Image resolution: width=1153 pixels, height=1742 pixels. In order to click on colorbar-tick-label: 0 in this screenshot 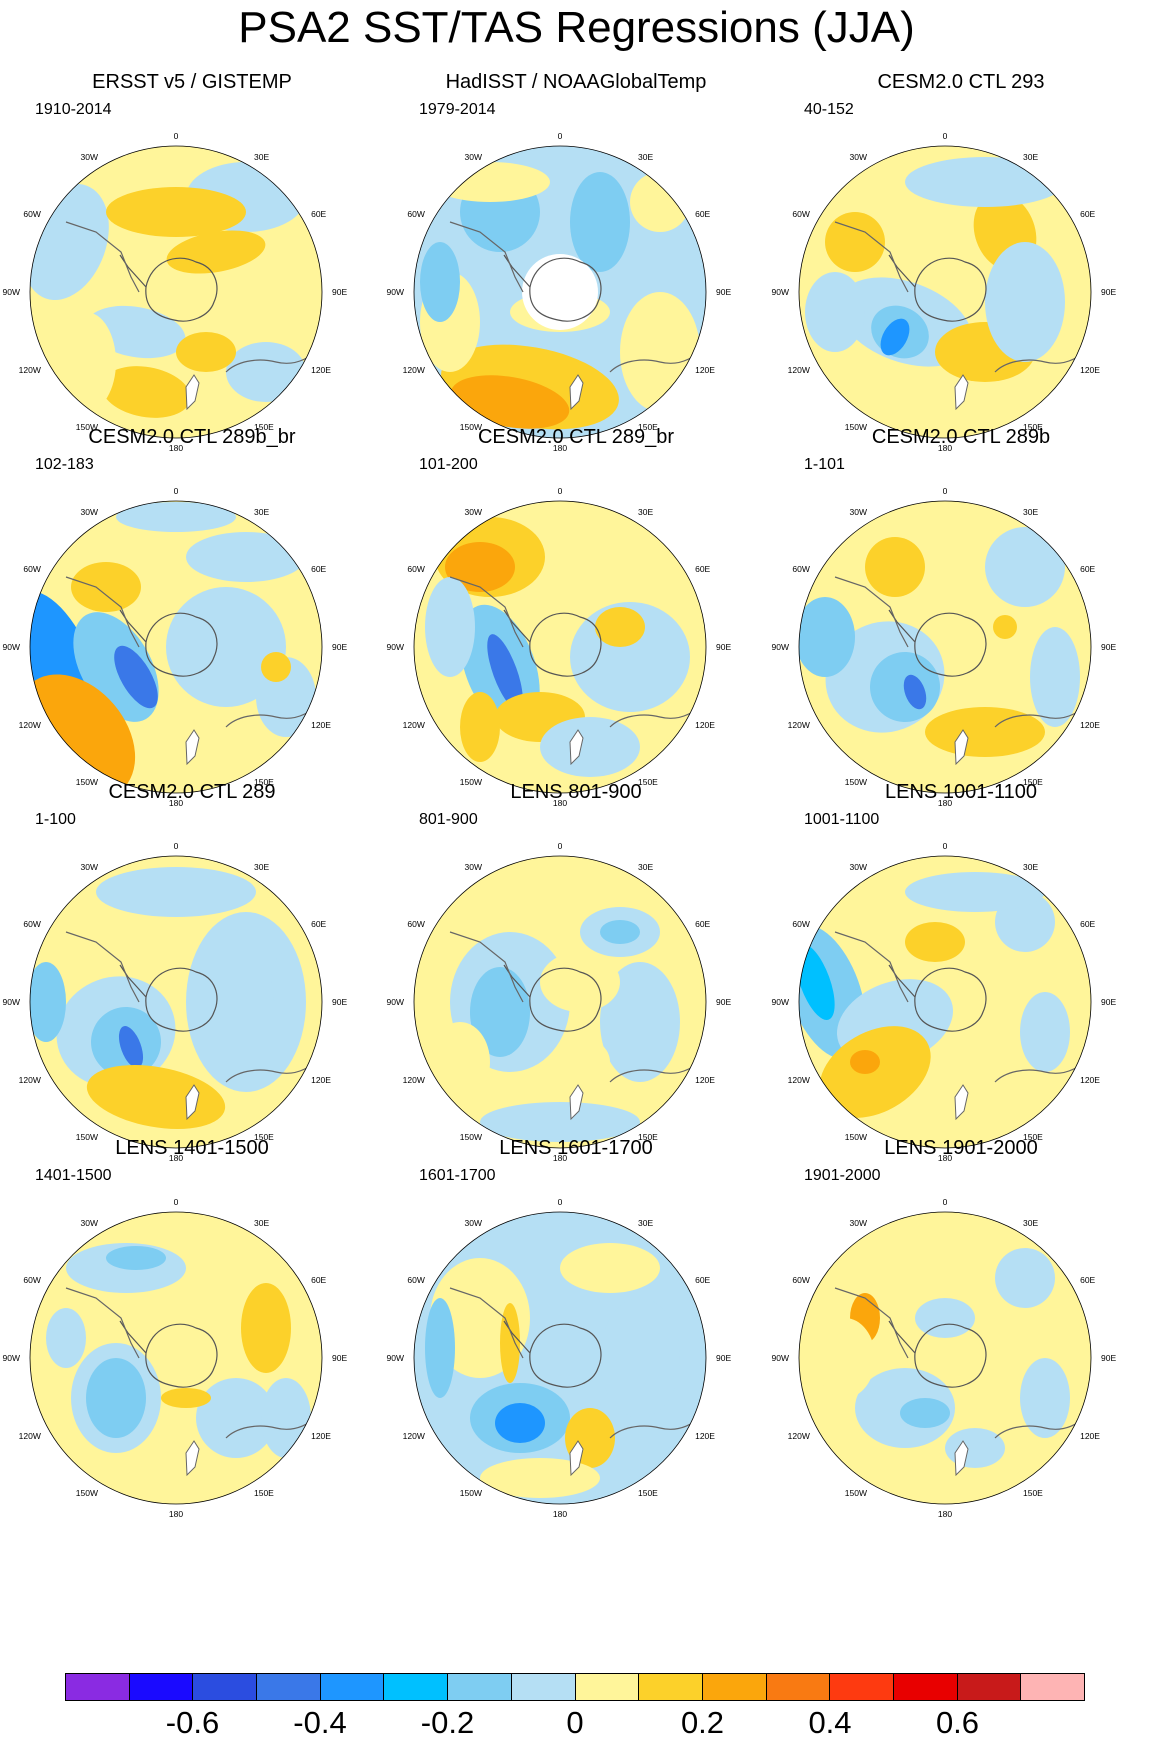, I will do `click(575, 1722)`.